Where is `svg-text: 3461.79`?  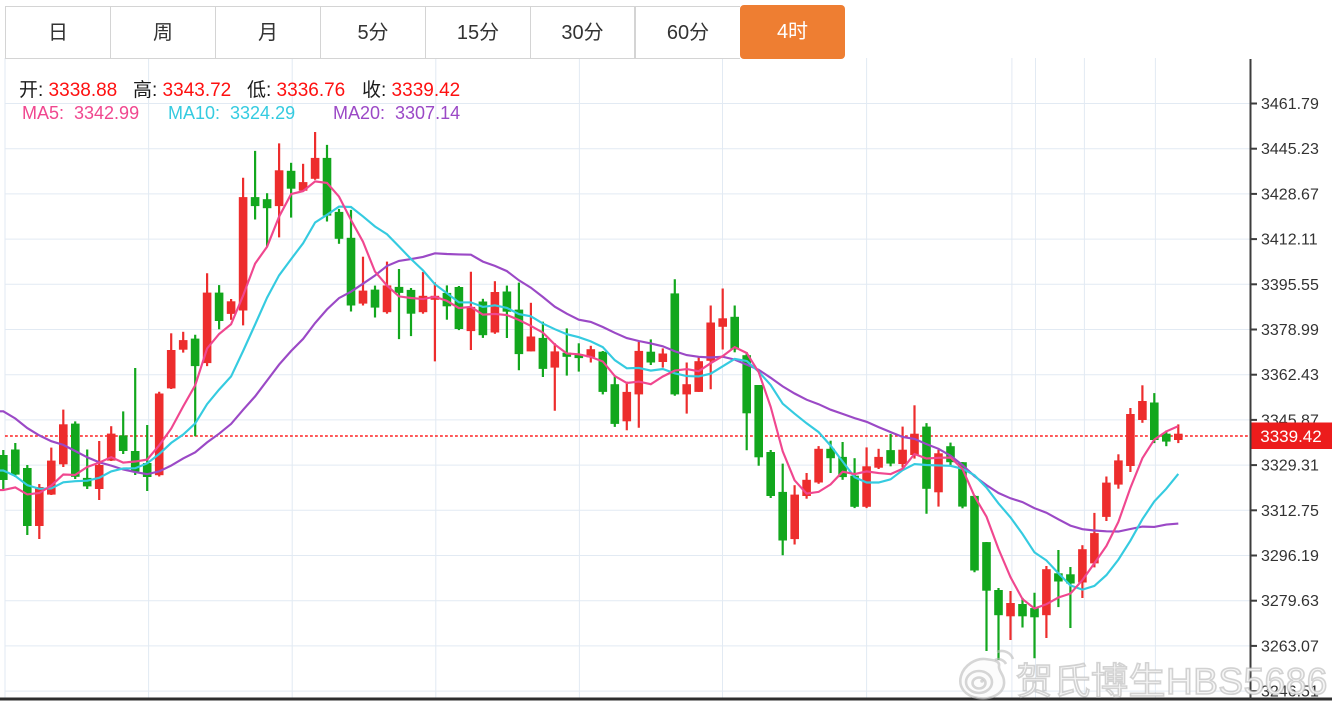
svg-text: 3461.79 is located at coordinates (1290, 104).